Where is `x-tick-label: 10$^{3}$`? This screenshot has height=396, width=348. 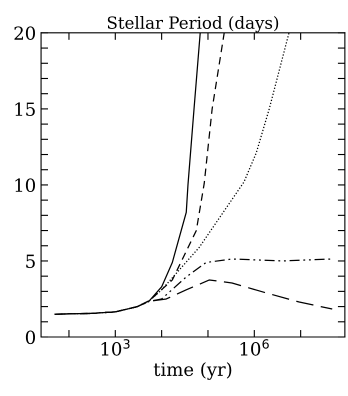 x-tick-label: 10$^{3}$ is located at coordinates (116, 347).